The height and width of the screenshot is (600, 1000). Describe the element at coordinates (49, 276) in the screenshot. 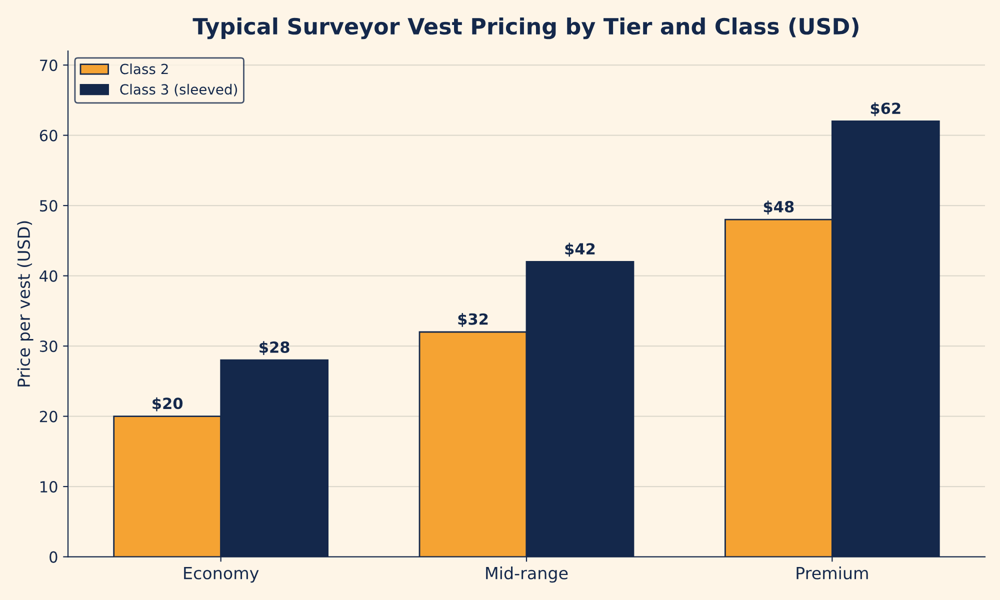

I see `y-tick-label: 40` at that location.